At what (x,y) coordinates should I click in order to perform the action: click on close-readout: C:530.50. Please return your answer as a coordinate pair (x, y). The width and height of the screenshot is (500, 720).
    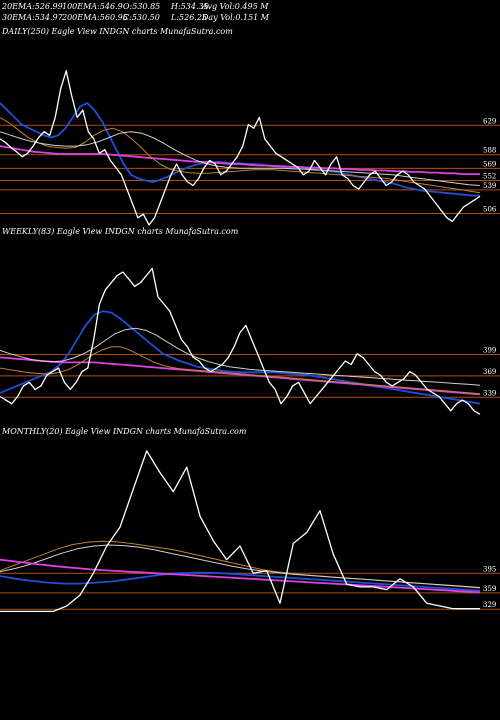
    Looking at the image, I should click on (141, 17).